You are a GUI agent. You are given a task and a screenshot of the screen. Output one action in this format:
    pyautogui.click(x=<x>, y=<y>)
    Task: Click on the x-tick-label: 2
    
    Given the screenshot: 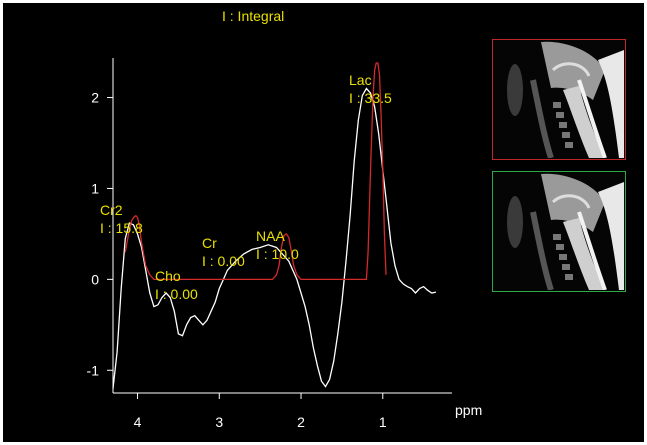 What is the action you would take?
    pyautogui.click(x=301, y=422)
    